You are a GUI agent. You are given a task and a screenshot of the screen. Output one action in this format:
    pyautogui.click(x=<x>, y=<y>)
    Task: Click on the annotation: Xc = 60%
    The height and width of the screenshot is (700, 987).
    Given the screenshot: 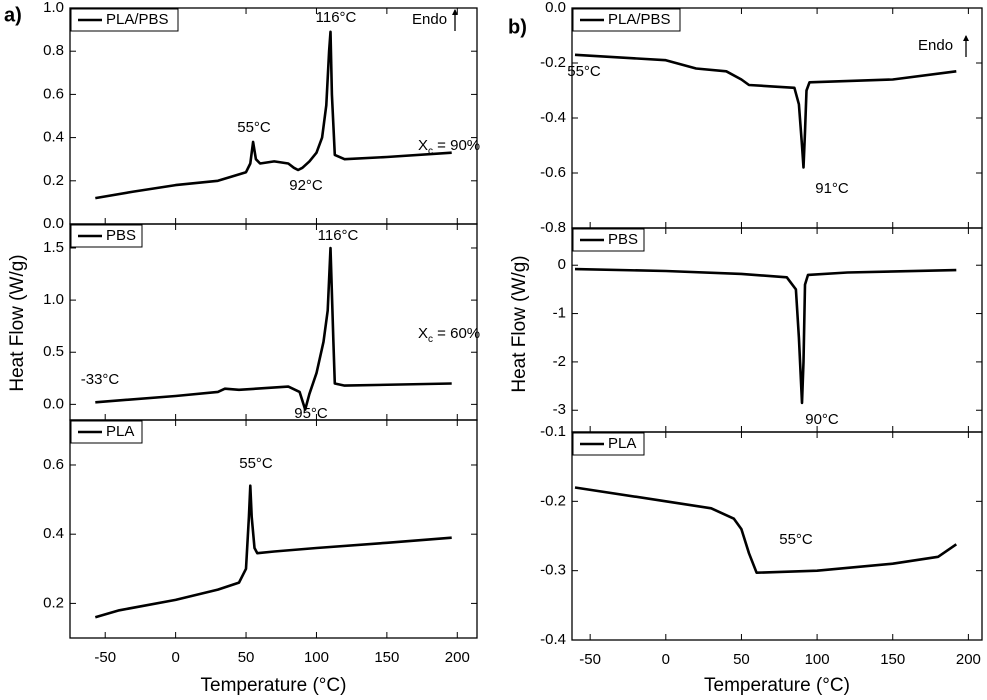 What is the action you would take?
    pyautogui.click(x=449, y=335)
    